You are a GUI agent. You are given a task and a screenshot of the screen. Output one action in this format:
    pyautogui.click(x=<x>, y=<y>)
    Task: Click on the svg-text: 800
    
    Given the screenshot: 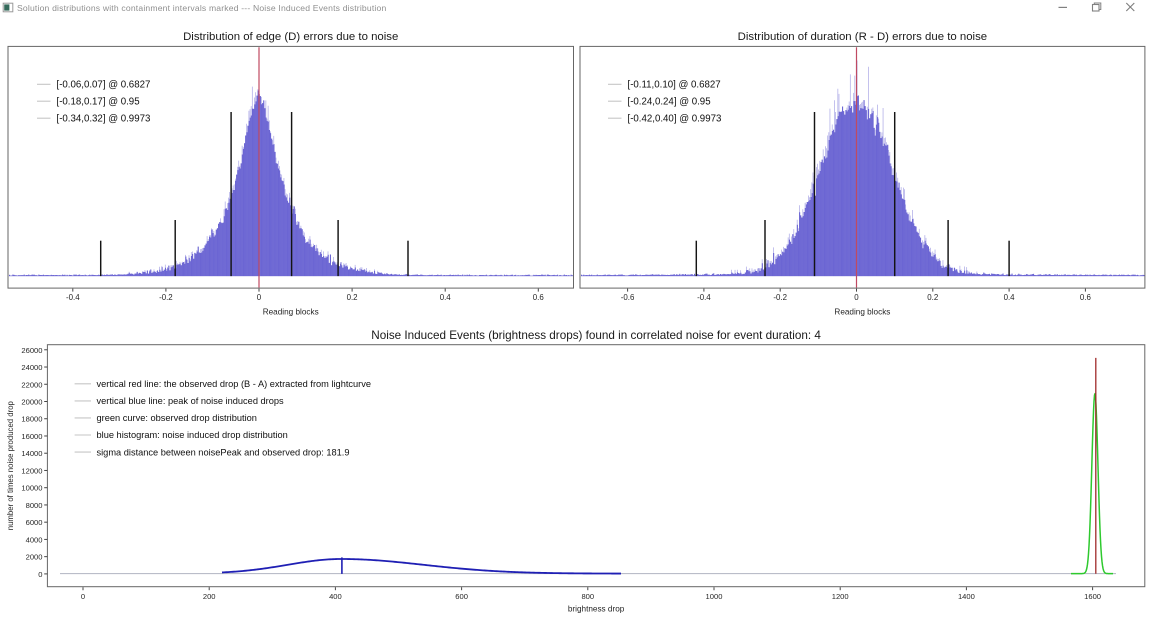 What is the action you would take?
    pyautogui.click(x=587, y=596)
    